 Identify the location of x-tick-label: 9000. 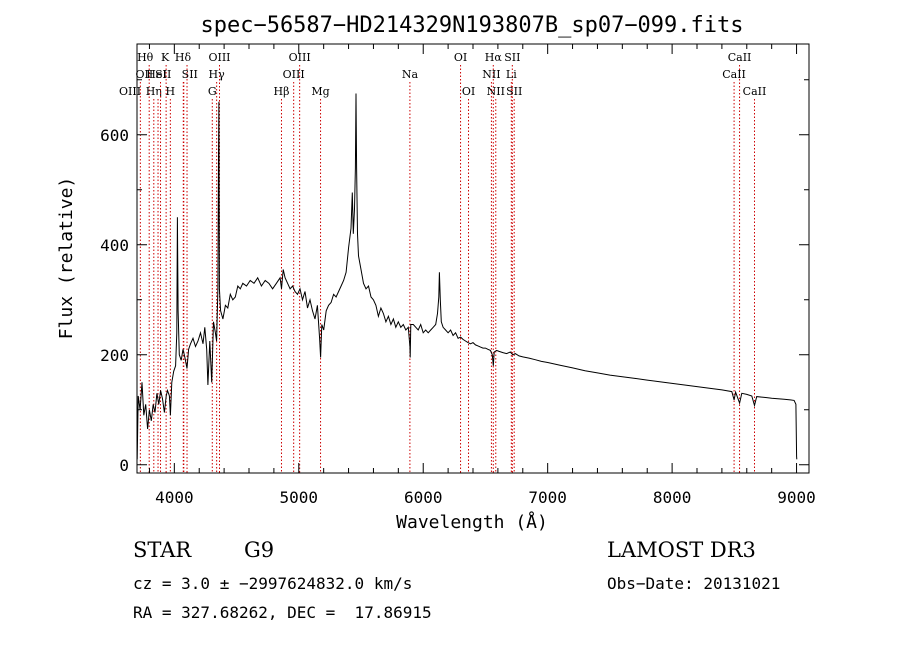
(796, 497).